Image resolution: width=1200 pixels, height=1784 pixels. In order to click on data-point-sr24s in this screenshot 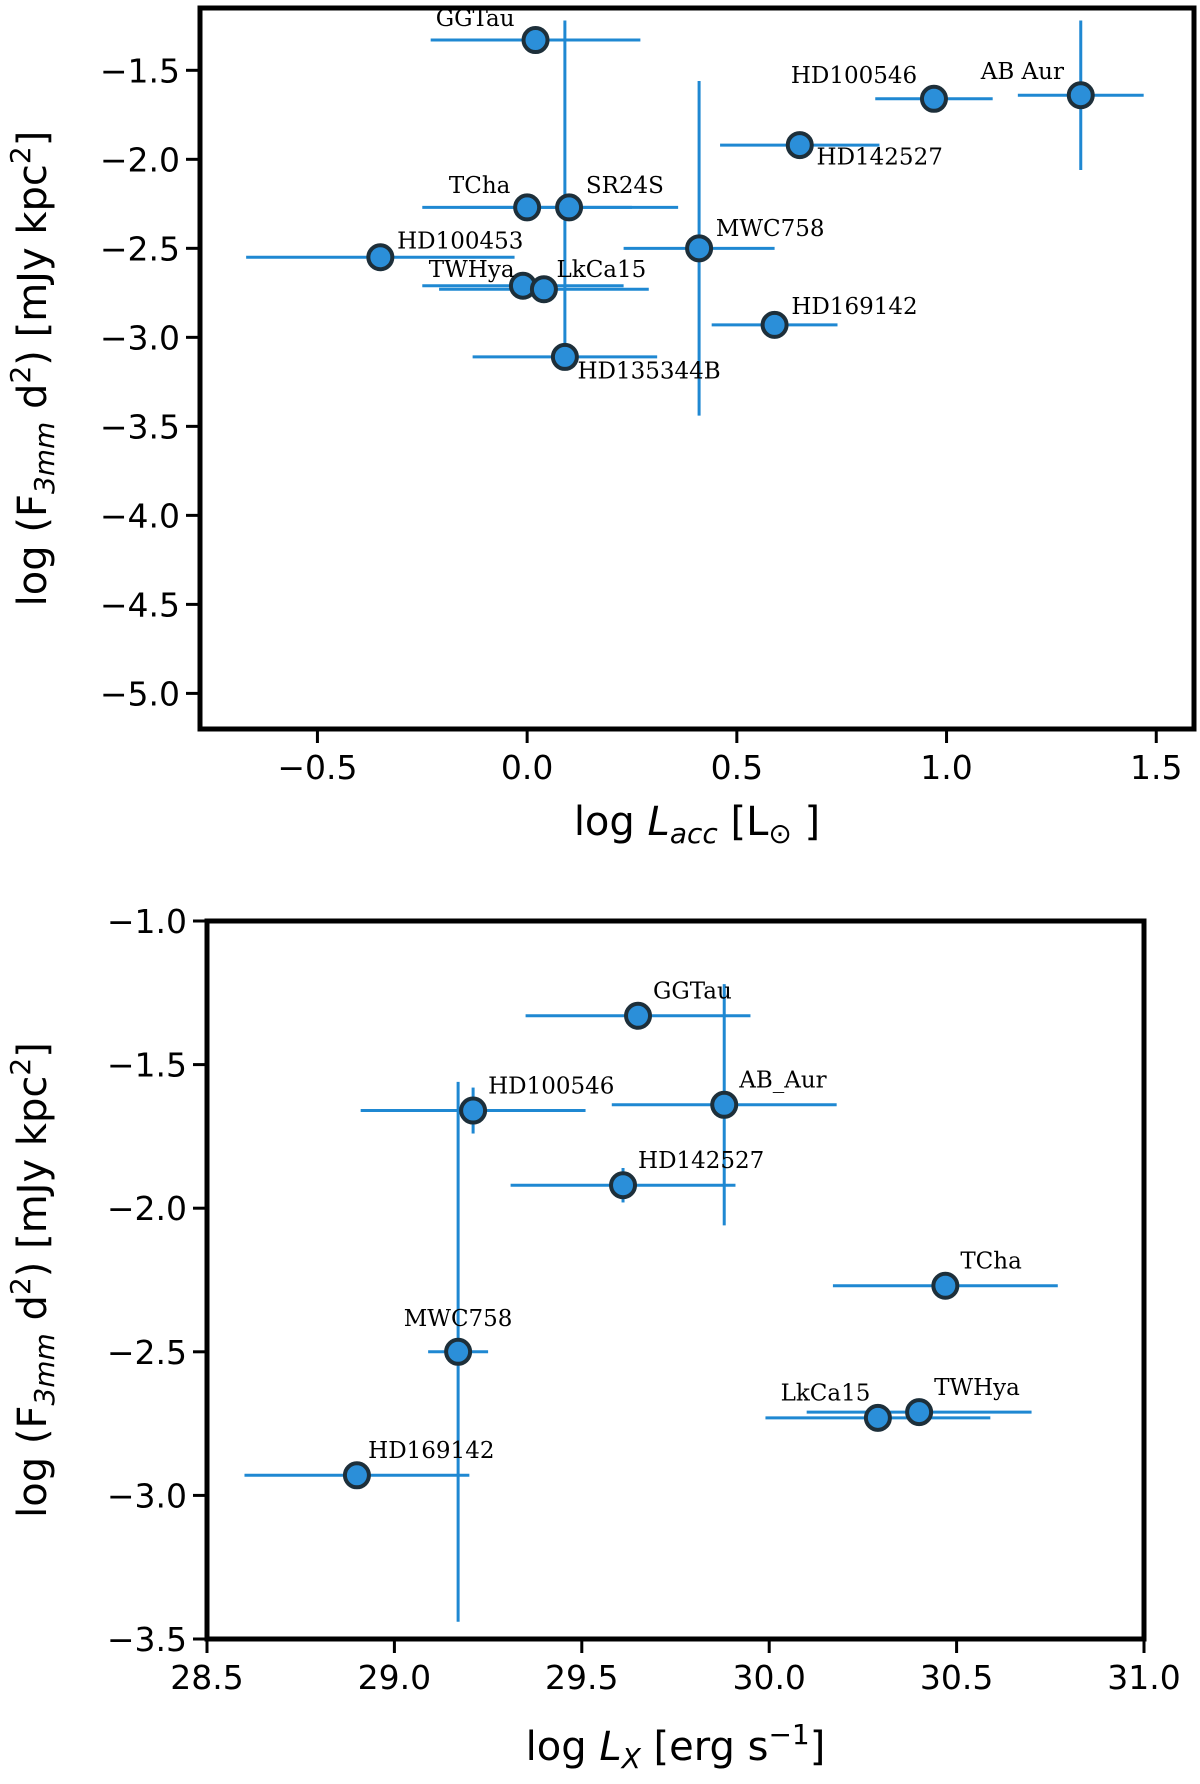, I will do `click(569, 207)`.